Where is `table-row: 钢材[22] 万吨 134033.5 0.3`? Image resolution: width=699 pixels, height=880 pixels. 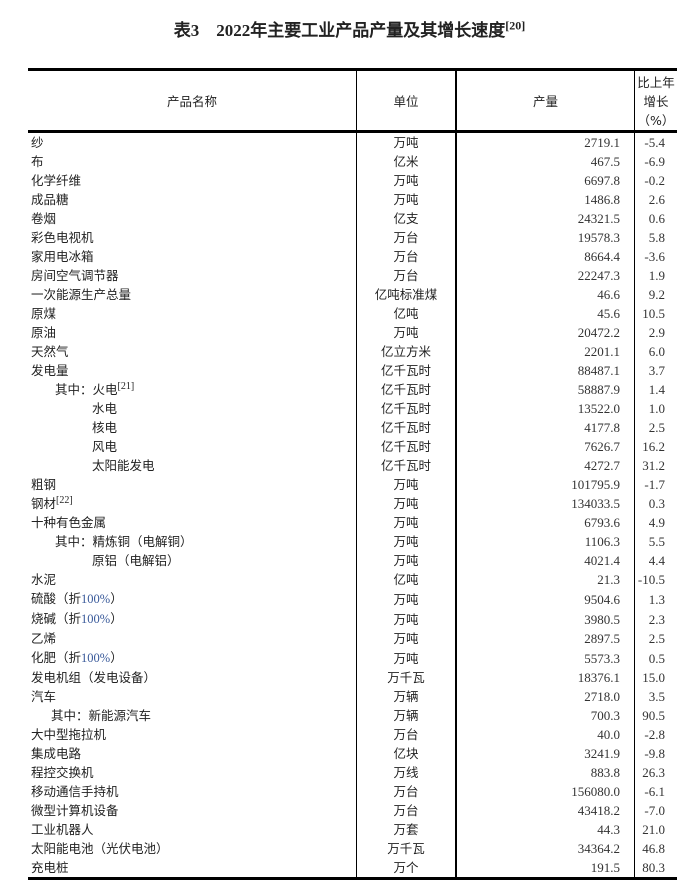 table-row: 钢材[22] 万吨 134033.5 0.3 is located at coordinates (352, 503).